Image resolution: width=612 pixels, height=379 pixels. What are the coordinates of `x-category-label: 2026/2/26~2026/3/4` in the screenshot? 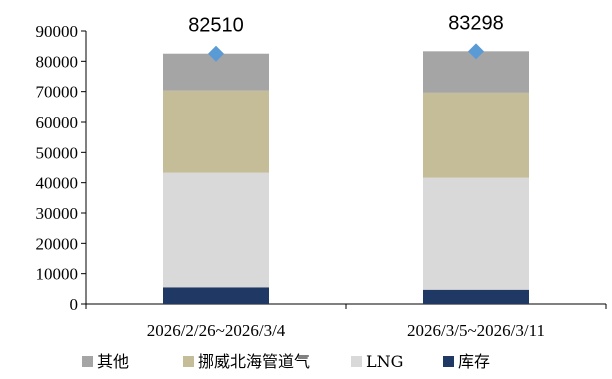 It's located at (216, 330).